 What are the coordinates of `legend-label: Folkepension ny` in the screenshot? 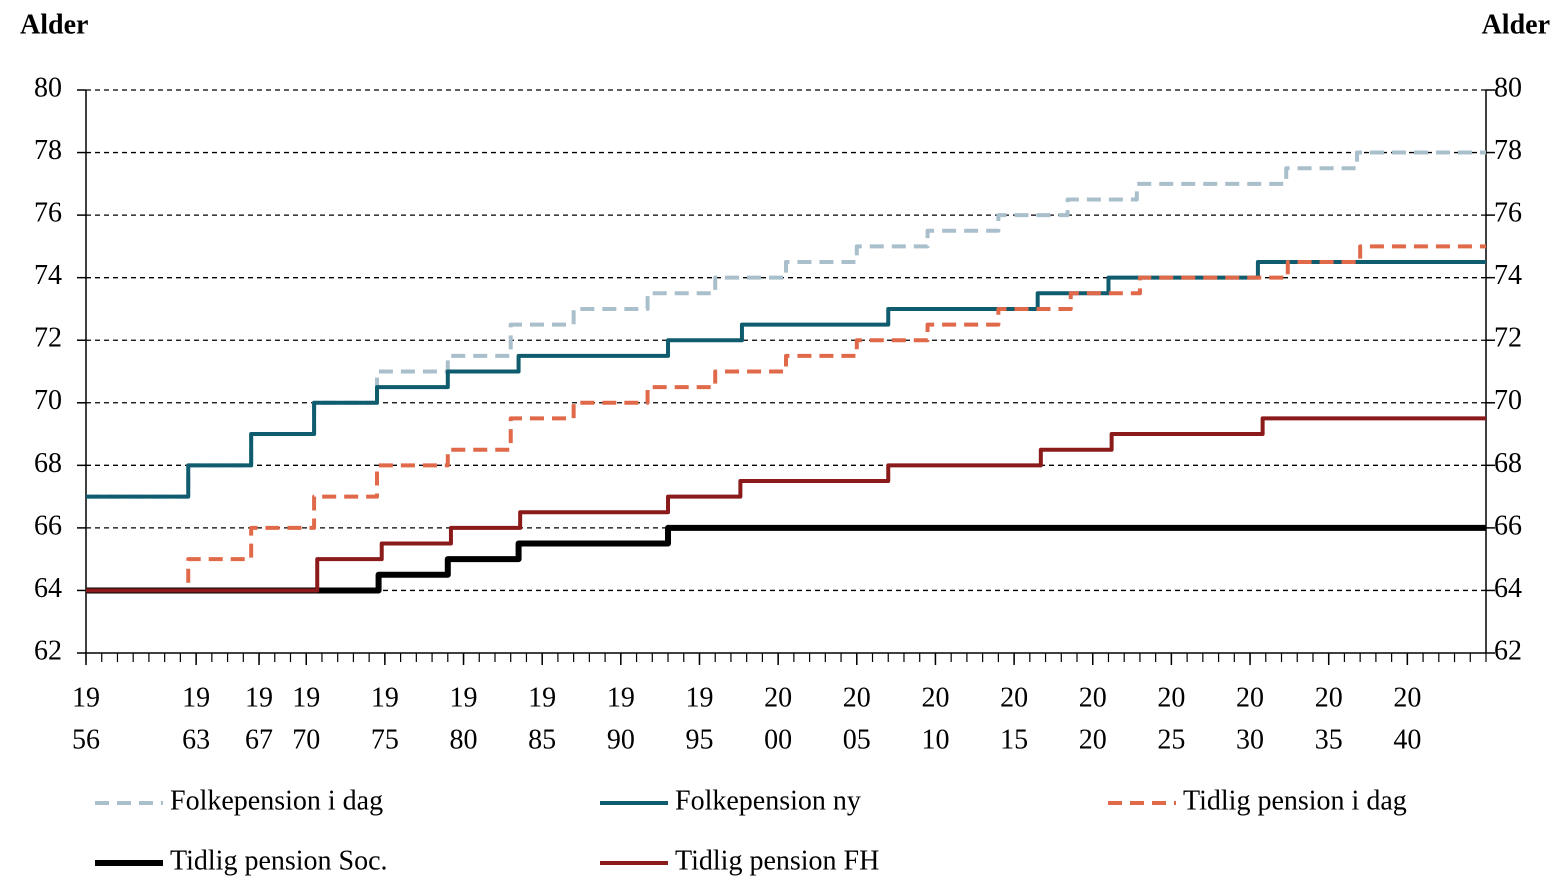 It's located at (768, 800).